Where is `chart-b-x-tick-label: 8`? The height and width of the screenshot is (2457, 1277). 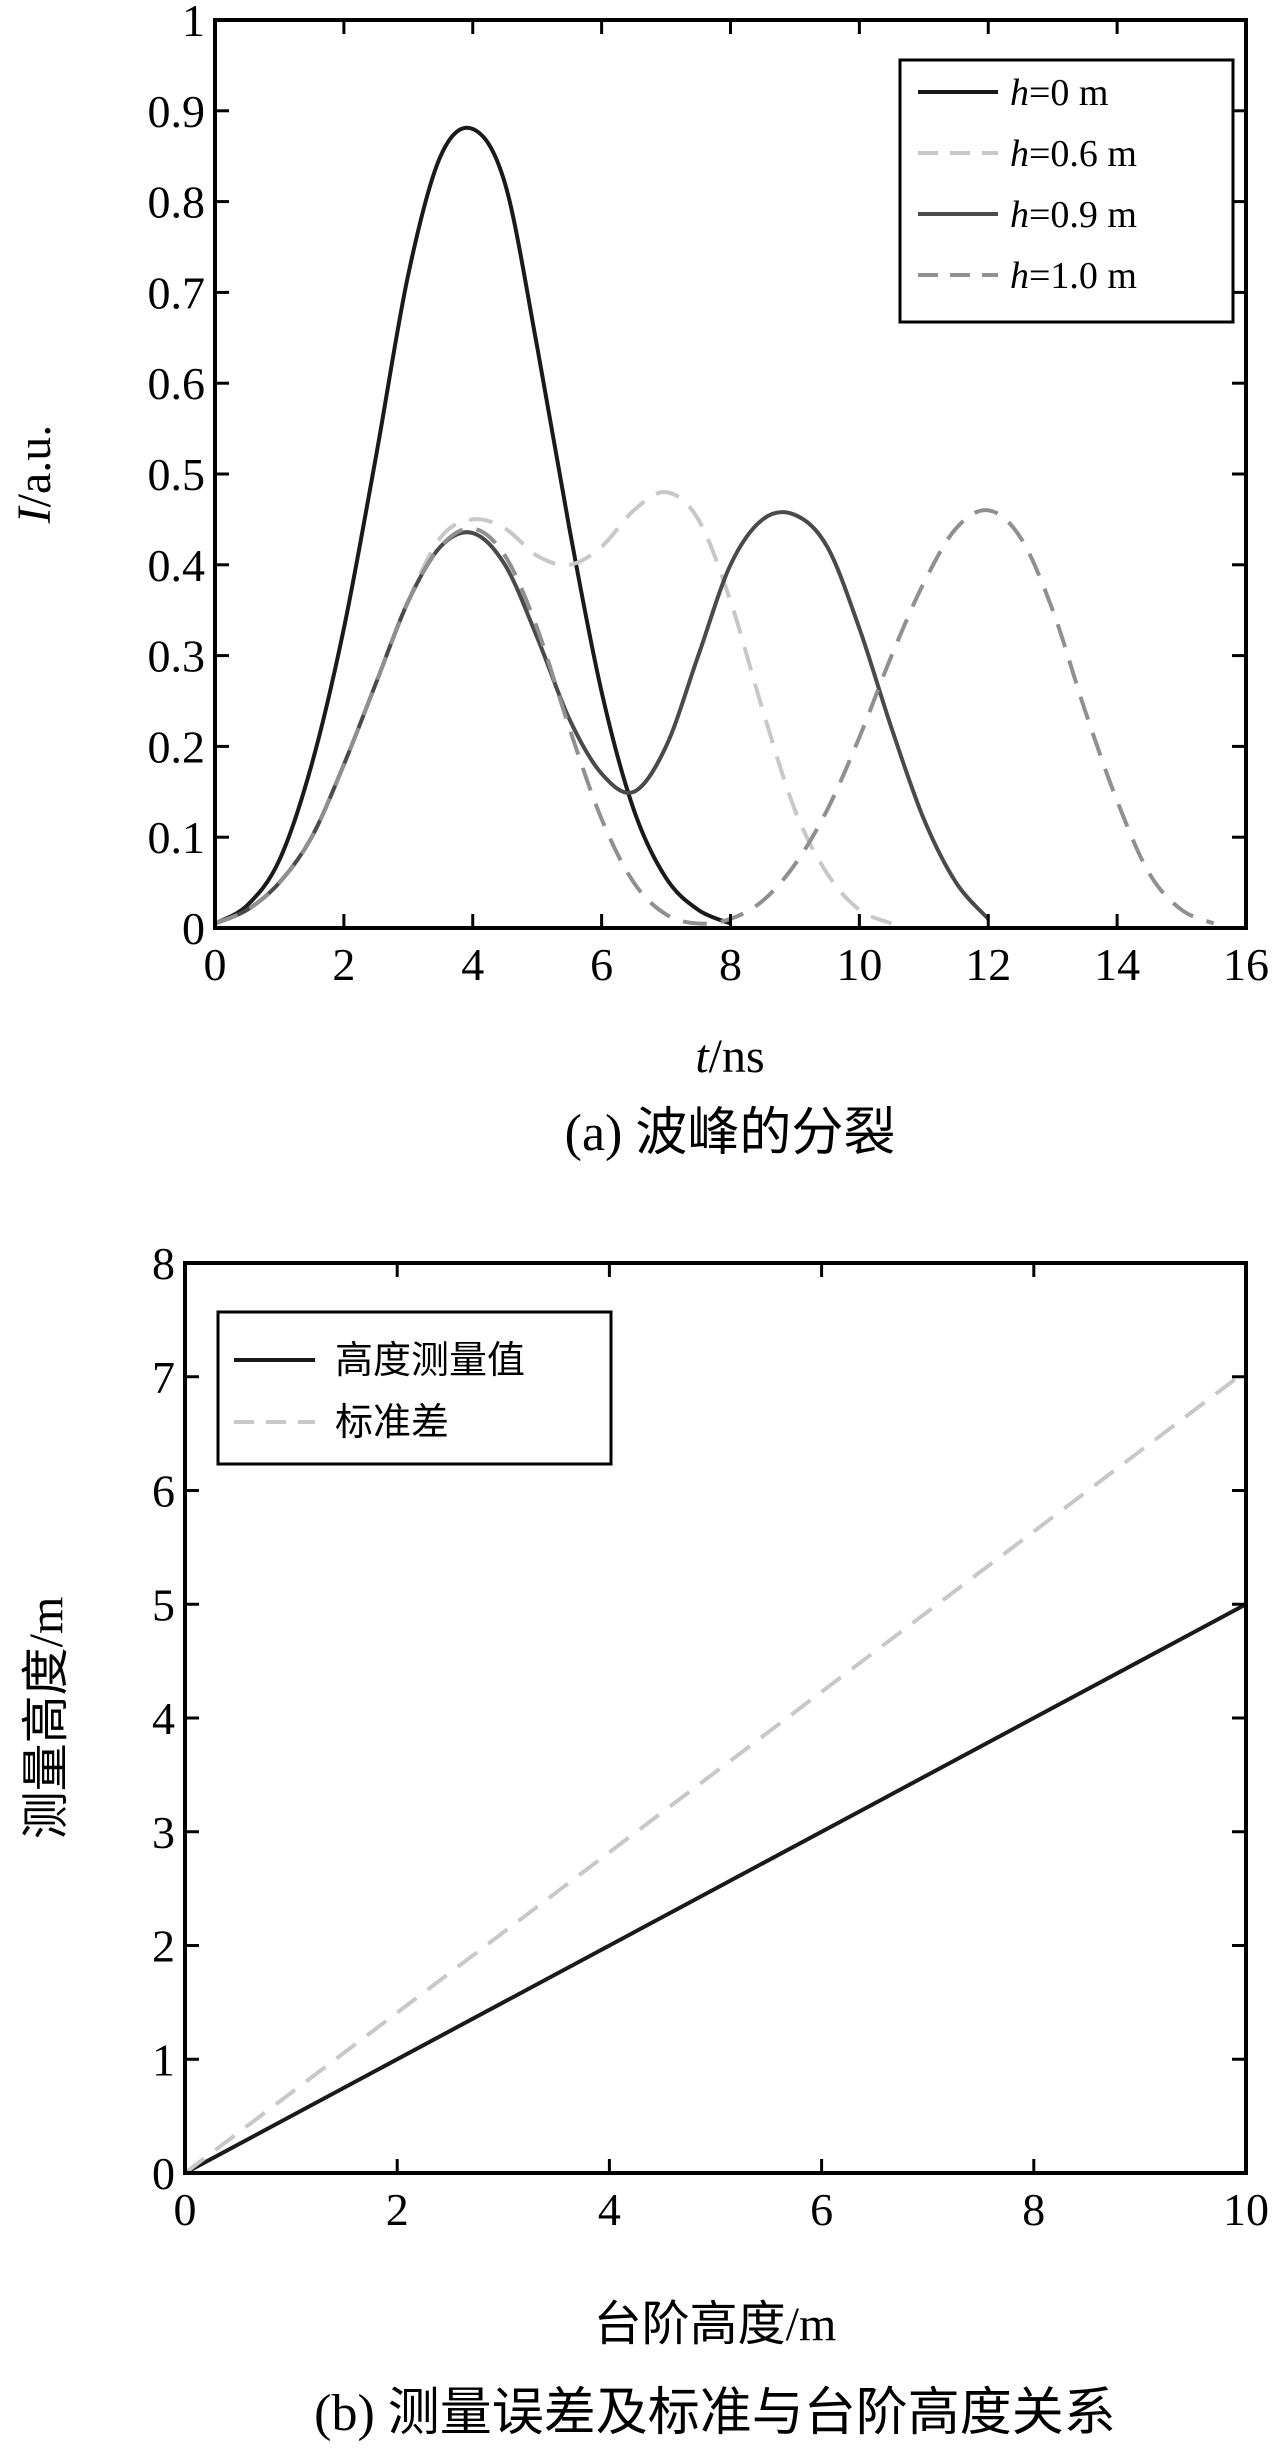 chart-b-x-tick-label: 8 is located at coordinates (1033, 2209).